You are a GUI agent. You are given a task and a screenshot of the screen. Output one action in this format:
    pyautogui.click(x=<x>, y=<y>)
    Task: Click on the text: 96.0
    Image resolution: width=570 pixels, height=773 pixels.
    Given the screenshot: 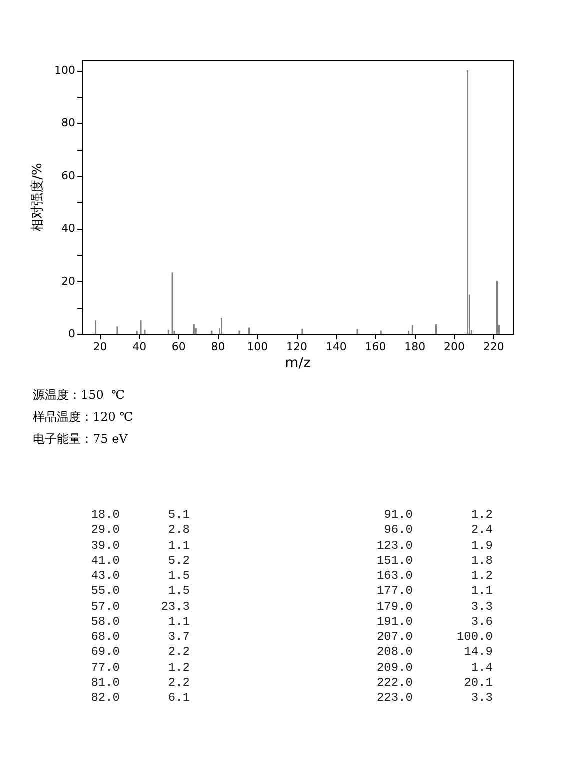 What is the action you would take?
    pyautogui.click(x=398, y=530)
    